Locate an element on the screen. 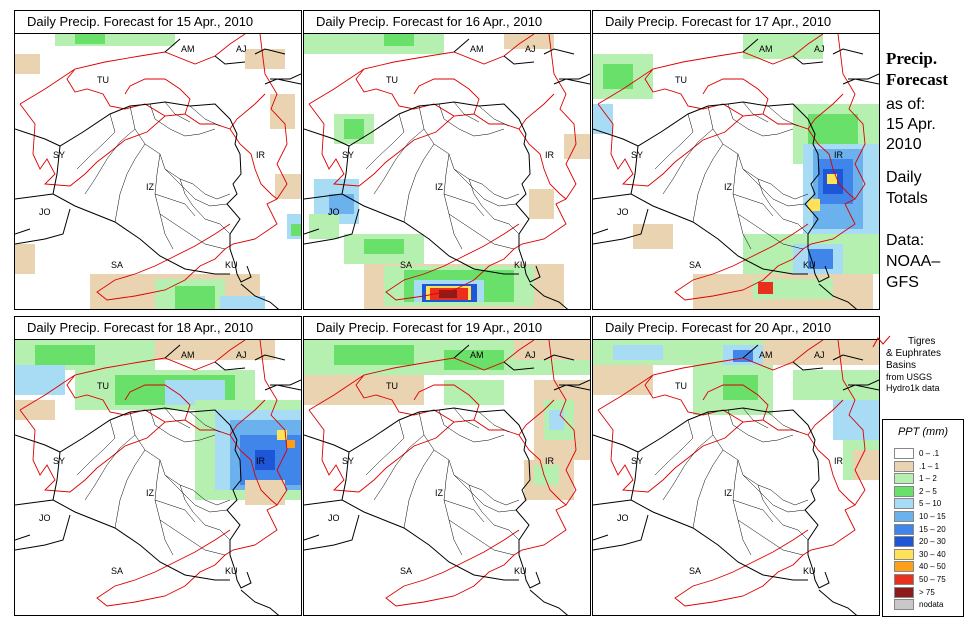 This screenshot has width=971, height=635. ppt-legend-row: 2 – 5 is located at coordinates (915, 491).